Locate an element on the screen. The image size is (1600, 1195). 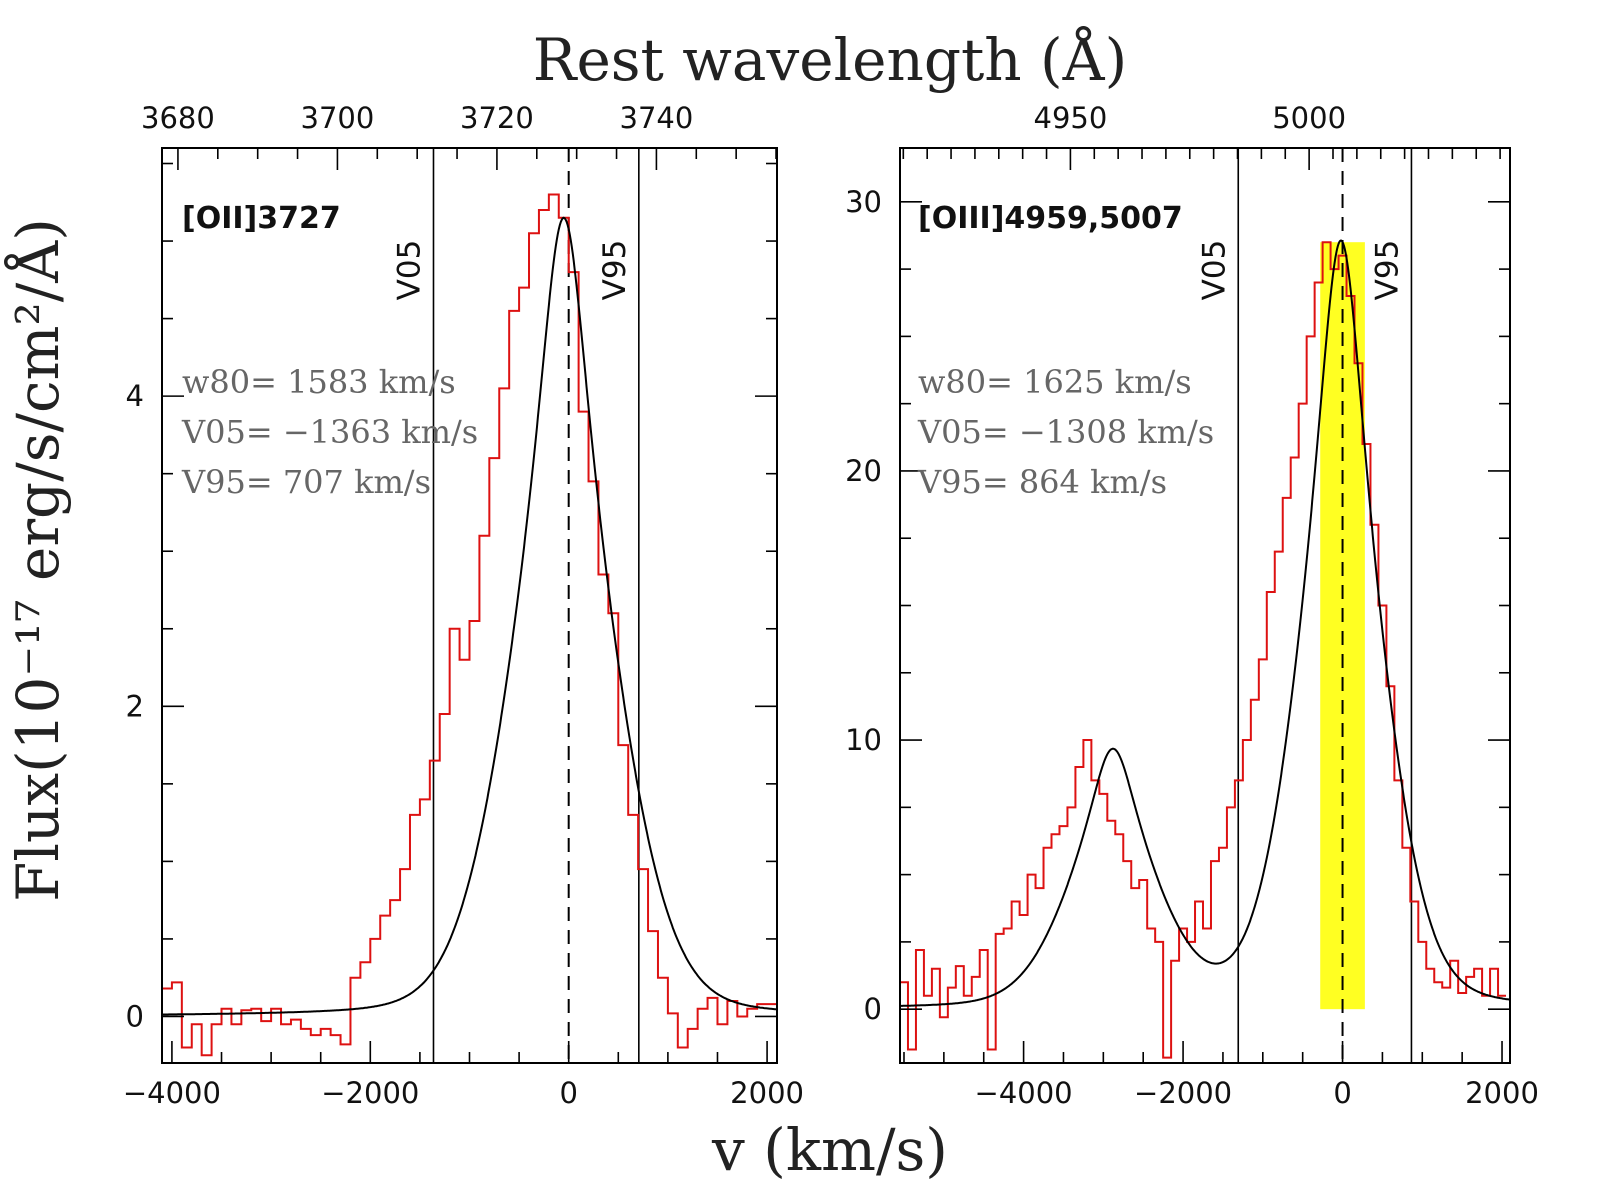
oii-line-name: [OII]3727 is located at coordinates (261, 218).